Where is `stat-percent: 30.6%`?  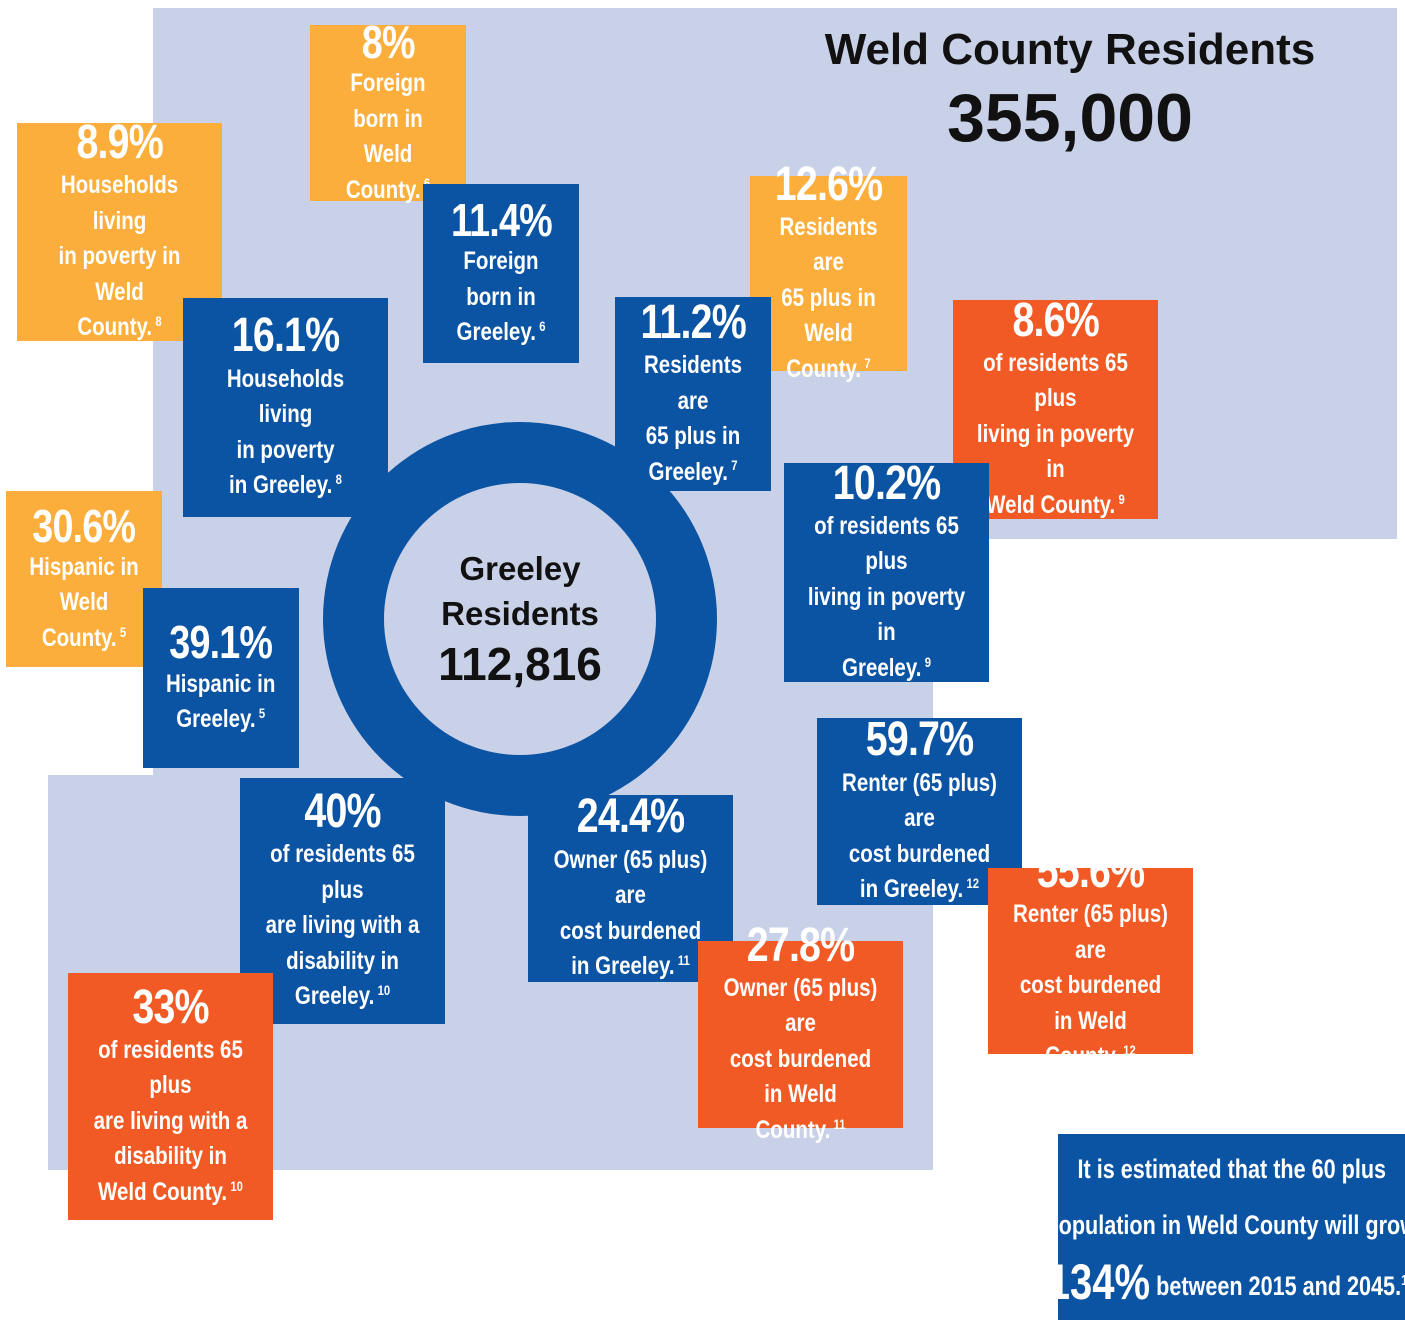 stat-percent: 30.6% is located at coordinates (84, 525).